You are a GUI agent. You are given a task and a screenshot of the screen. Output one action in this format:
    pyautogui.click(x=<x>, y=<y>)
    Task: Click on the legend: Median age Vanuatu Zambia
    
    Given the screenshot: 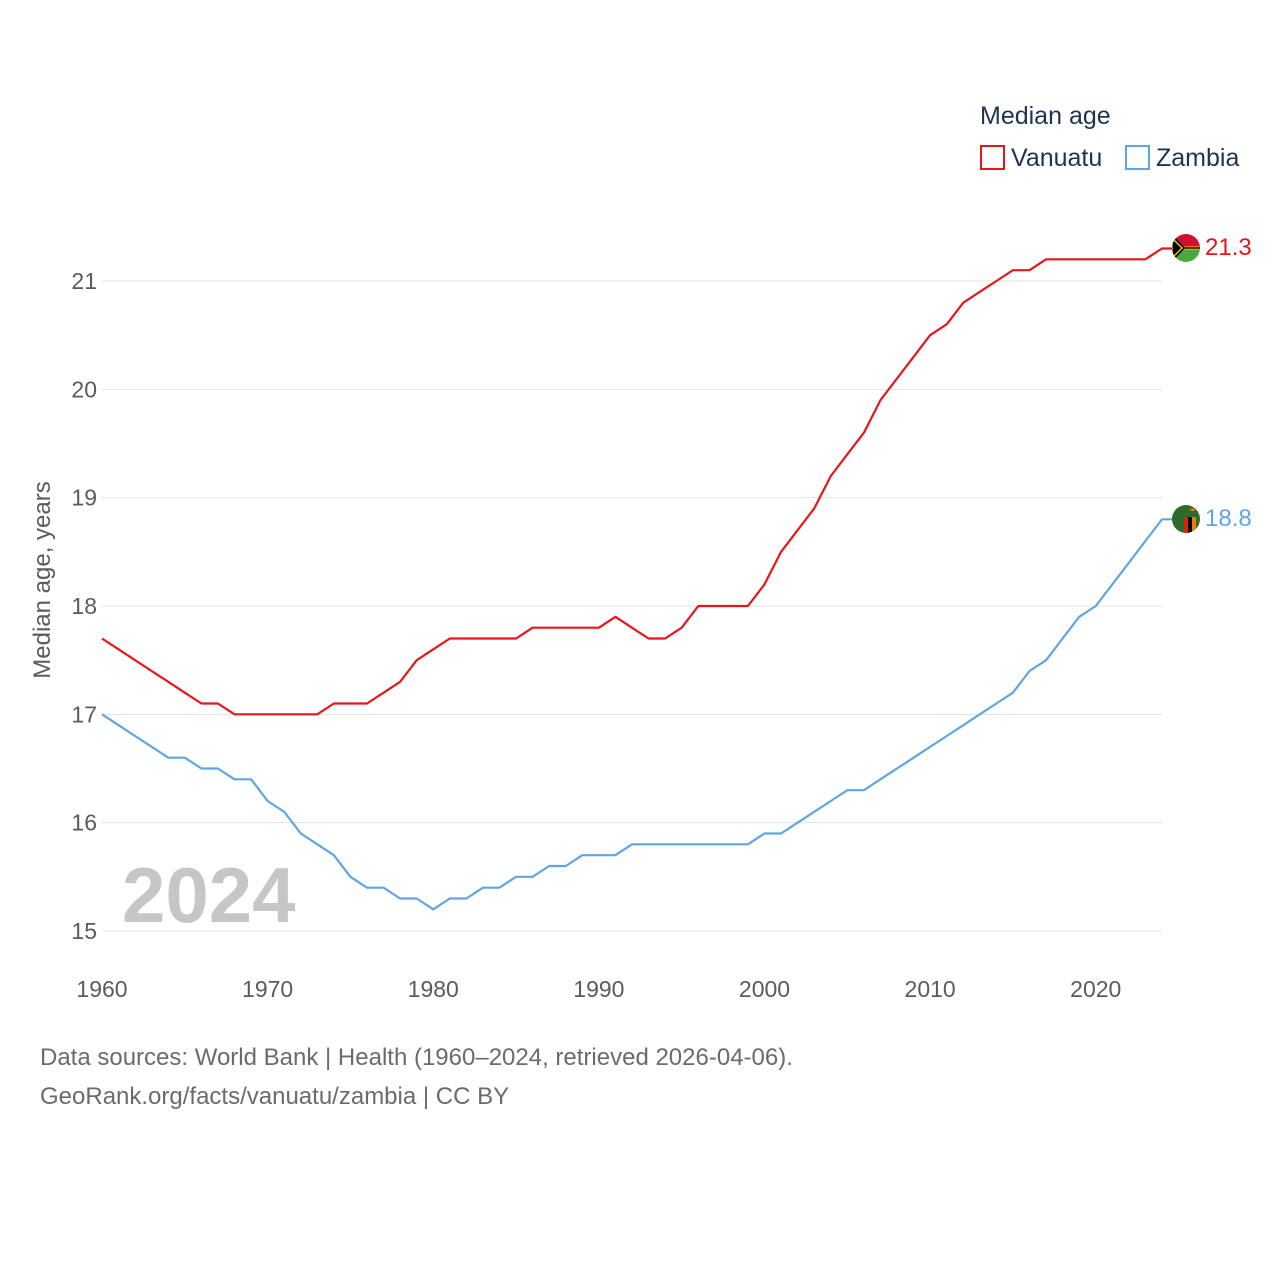 What is the action you would take?
    pyautogui.click(x=1109, y=137)
    